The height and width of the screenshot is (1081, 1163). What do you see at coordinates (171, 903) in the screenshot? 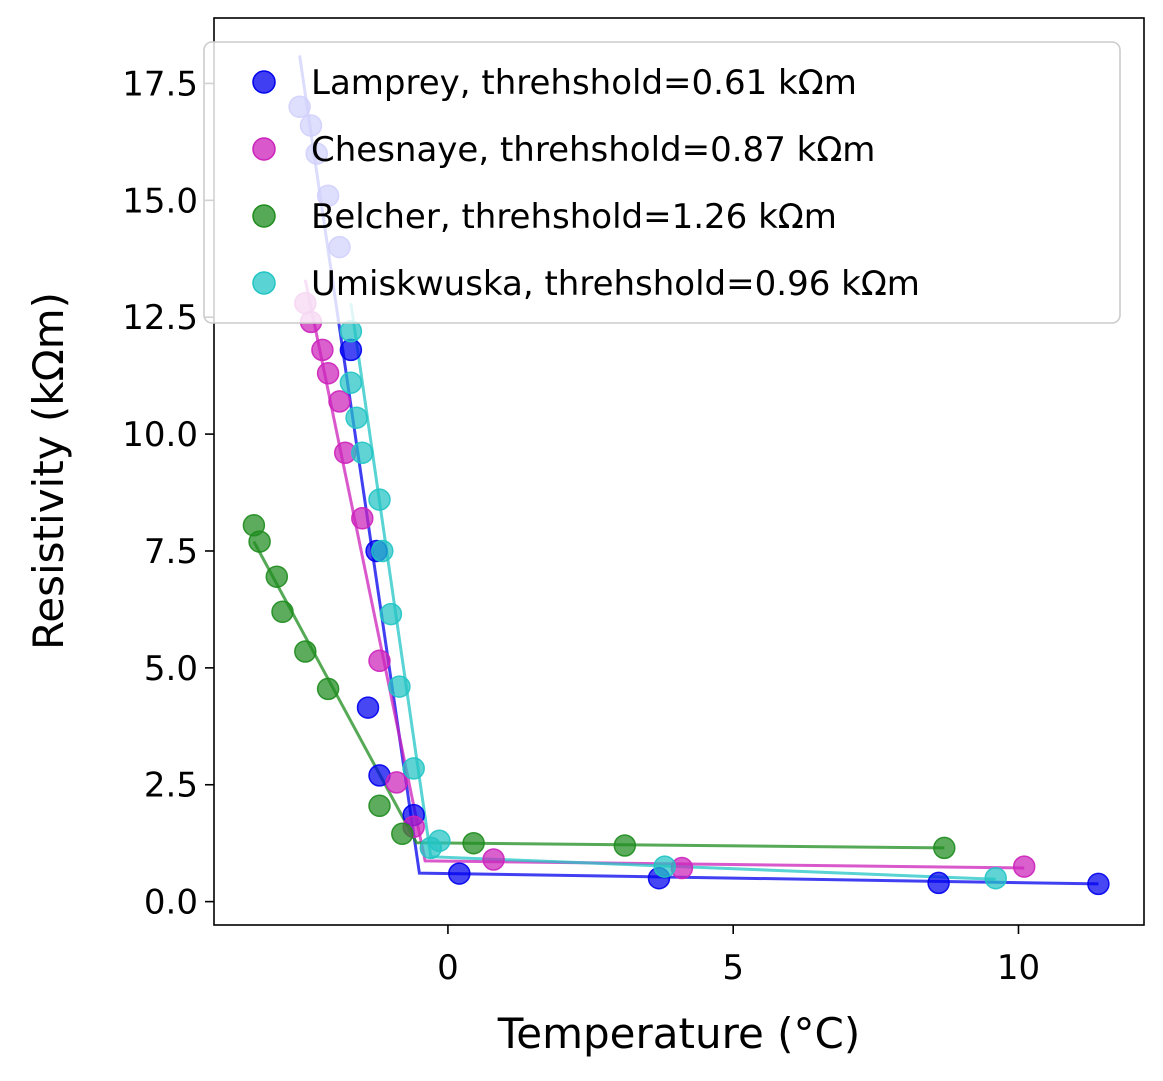
I see `y-tick-label: 0.0` at bounding box center [171, 903].